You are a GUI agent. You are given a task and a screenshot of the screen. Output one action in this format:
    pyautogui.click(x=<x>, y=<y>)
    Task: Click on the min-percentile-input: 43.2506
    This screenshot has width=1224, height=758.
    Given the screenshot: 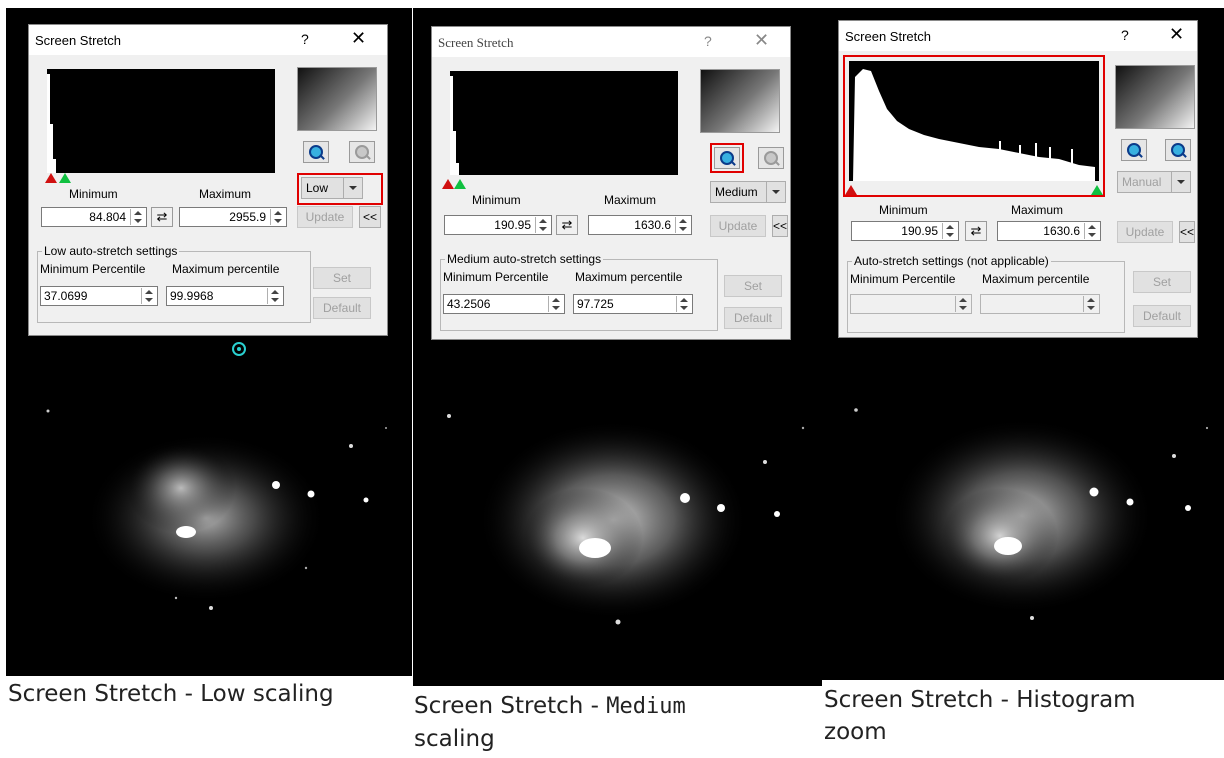 What is the action you would take?
    pyautogui.click(x=504, y=304)
    